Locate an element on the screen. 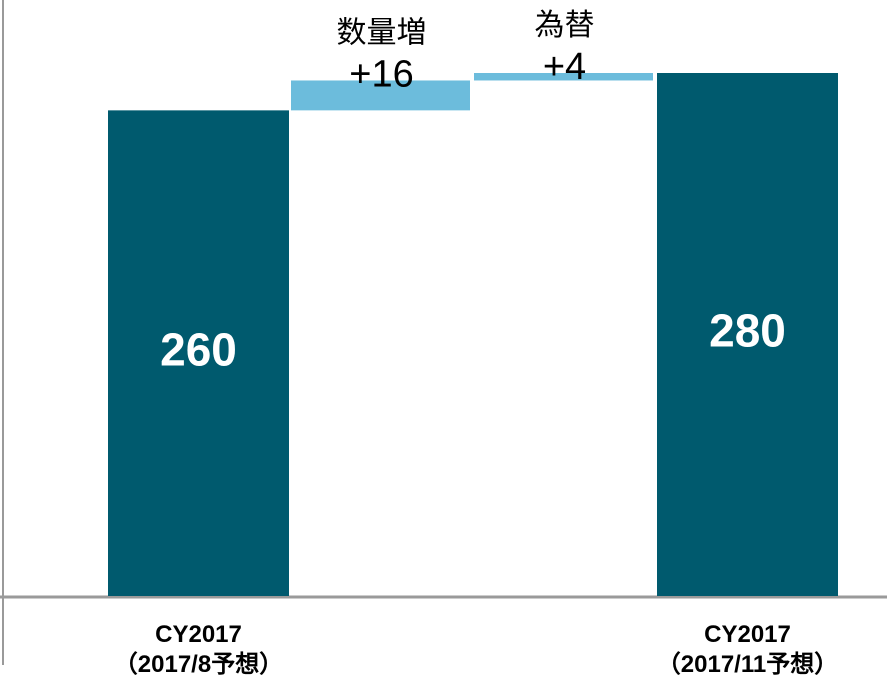 The width and height of the screenshot is (887, 687). total-bar is located at coordinates (198, 353).